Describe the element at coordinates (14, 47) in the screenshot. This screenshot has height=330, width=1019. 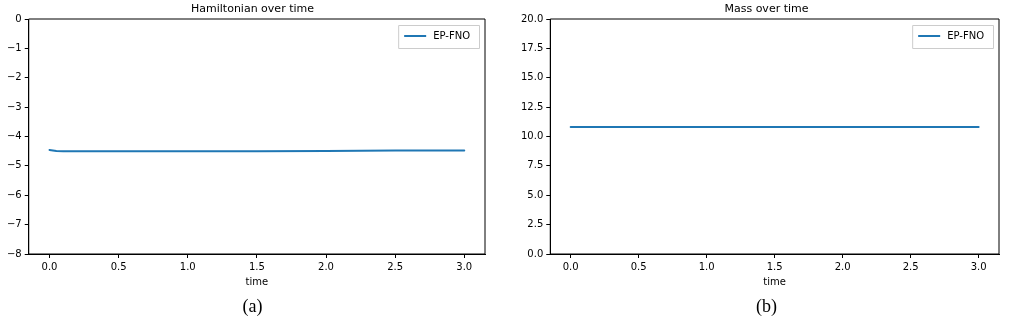
I see `y-tick-label: −1` at that location.